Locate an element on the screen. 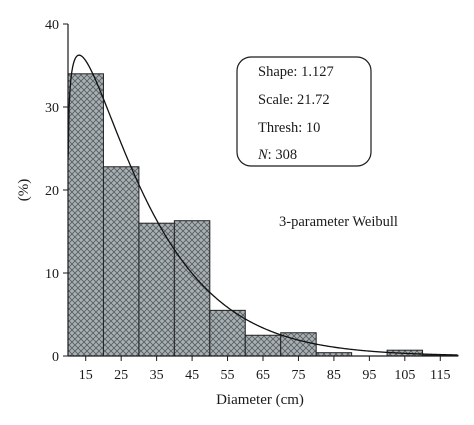  stats-box-frame is located at coordinates (304, 111).